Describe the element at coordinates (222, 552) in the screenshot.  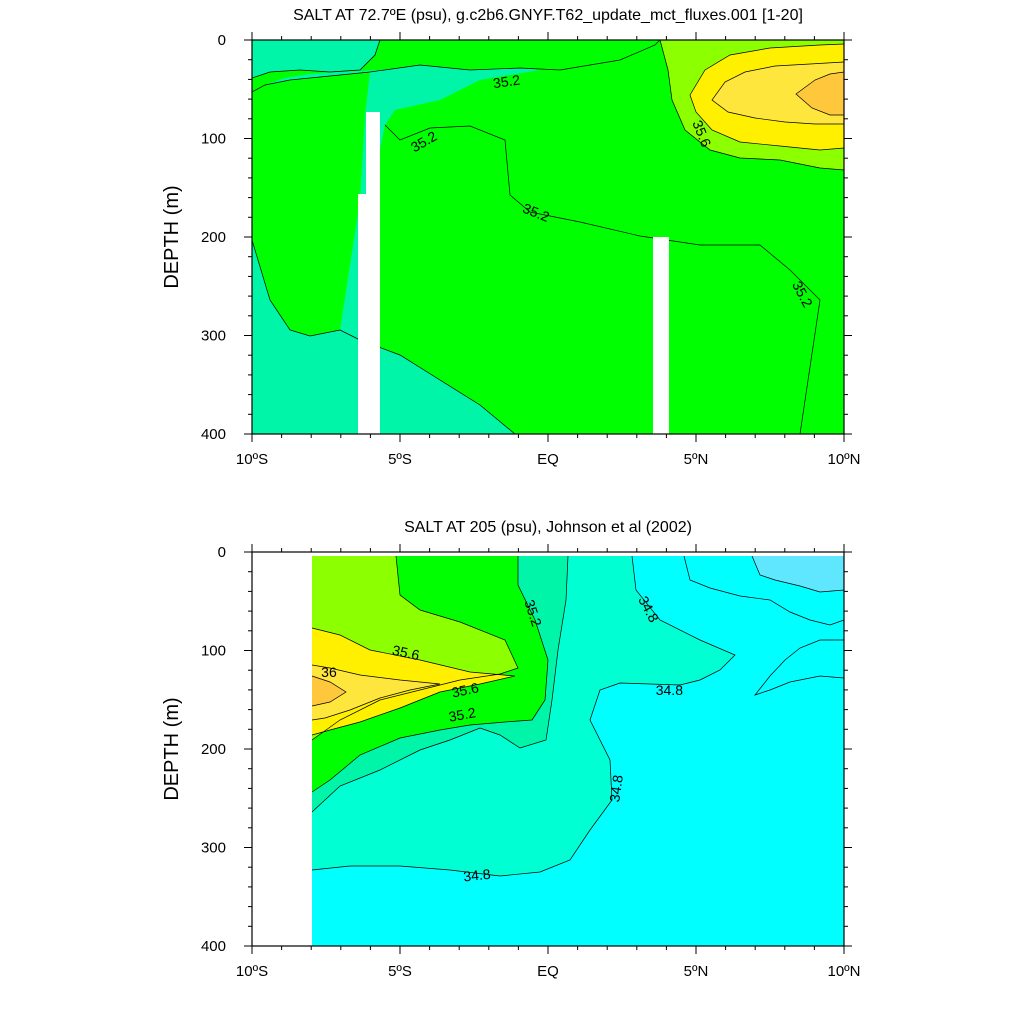
I see `bottom-ytick-label: 0` at that location.